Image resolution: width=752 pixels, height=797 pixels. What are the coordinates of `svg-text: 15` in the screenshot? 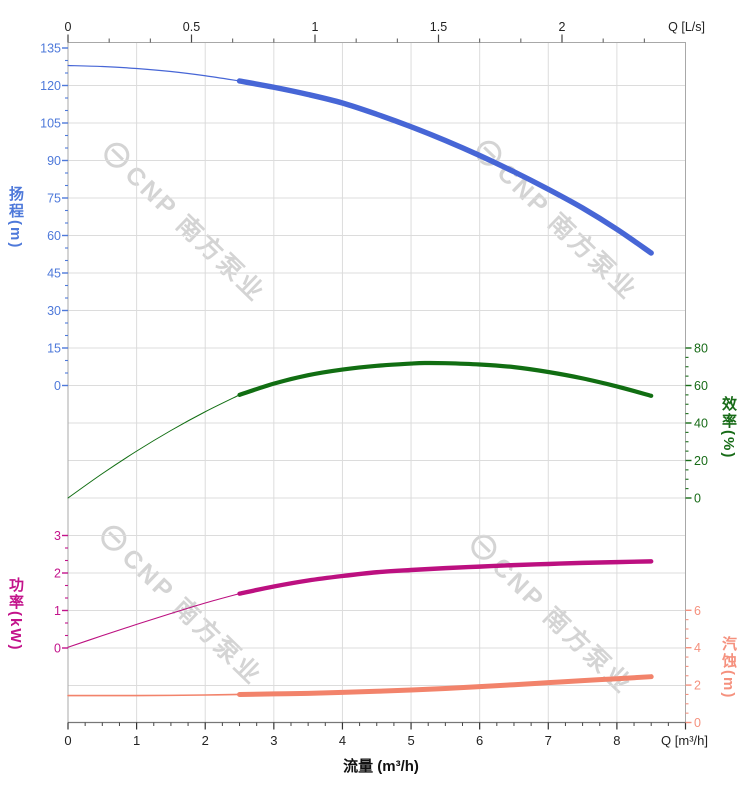 It's located at (54, 349).